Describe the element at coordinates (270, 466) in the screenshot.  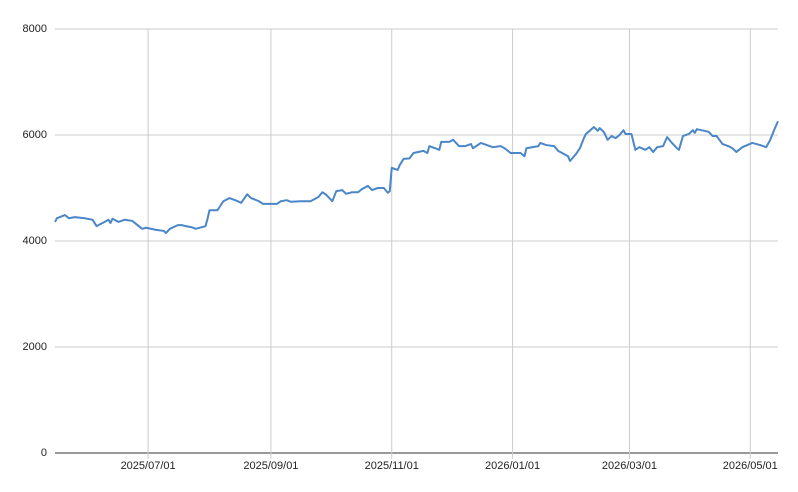
I see `x-tick-label: 2025/09/01` at that location.